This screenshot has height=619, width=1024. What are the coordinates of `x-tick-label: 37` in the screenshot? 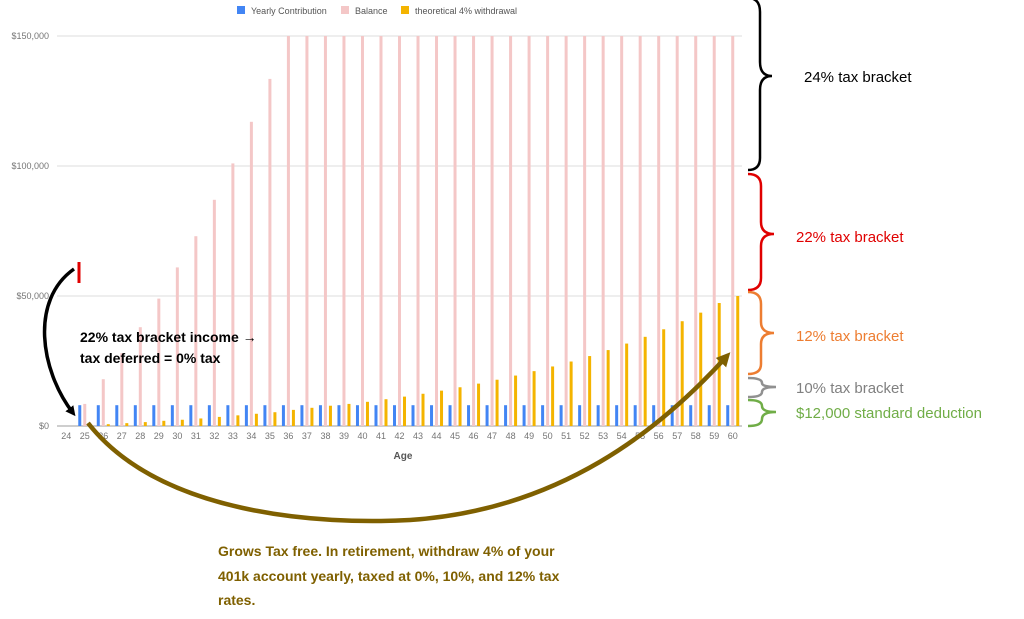 It's located at (307, 436).